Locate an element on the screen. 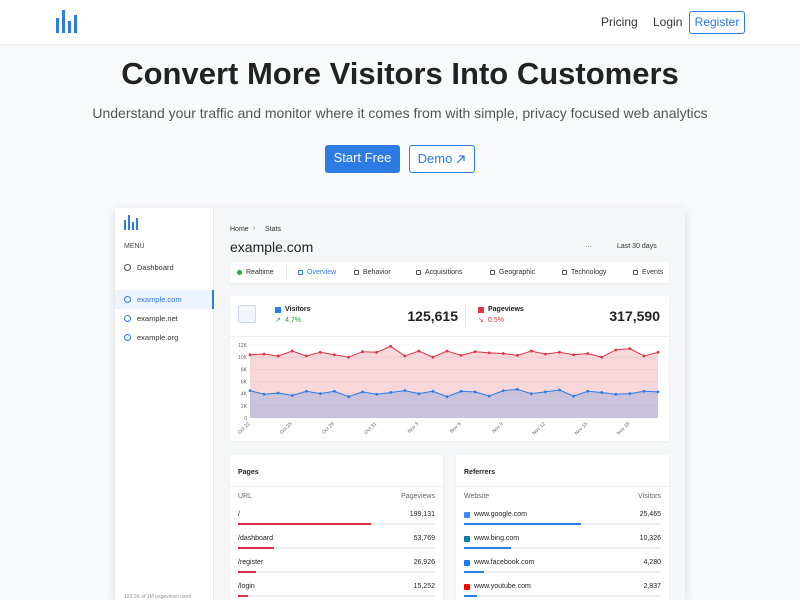 The width and height of the screenshot is (800, 600). x-tick-label: Nov 12 is located at coordinates (539, 429).